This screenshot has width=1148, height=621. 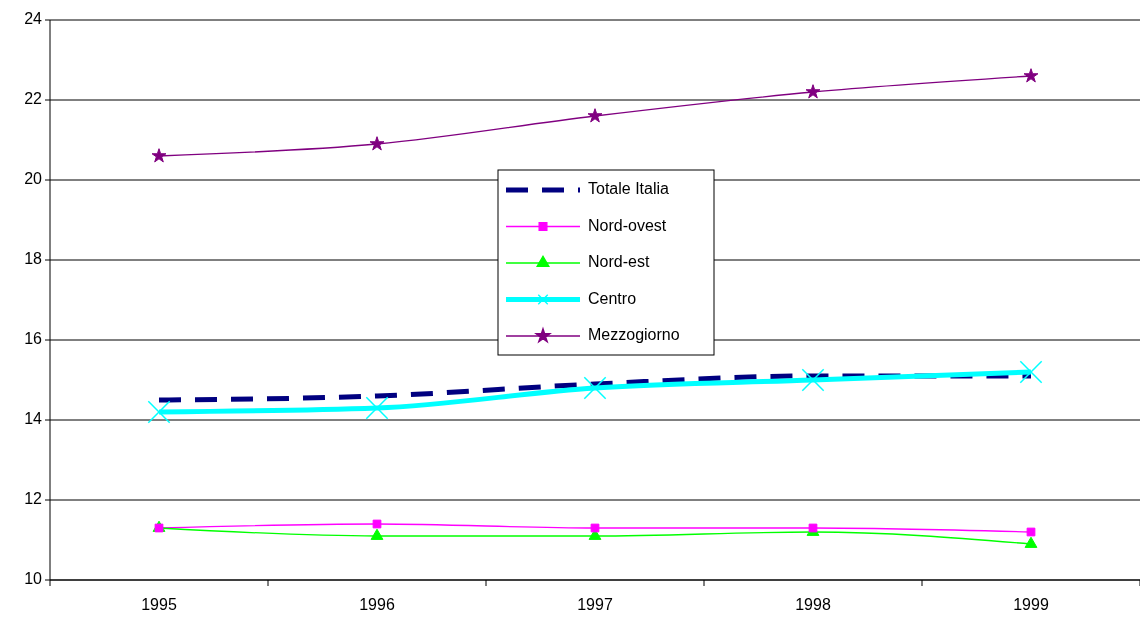 I want to click on x-tick-label: 1999, so click(x=1031, y=604).